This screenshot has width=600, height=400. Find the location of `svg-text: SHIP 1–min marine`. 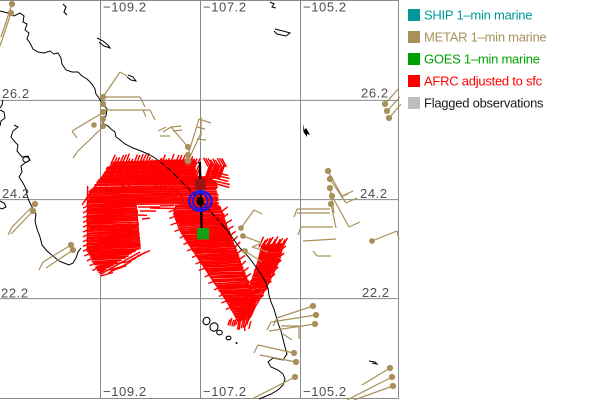

svg-text: SHIP 1–min marine is located at coordinates (478, 15).